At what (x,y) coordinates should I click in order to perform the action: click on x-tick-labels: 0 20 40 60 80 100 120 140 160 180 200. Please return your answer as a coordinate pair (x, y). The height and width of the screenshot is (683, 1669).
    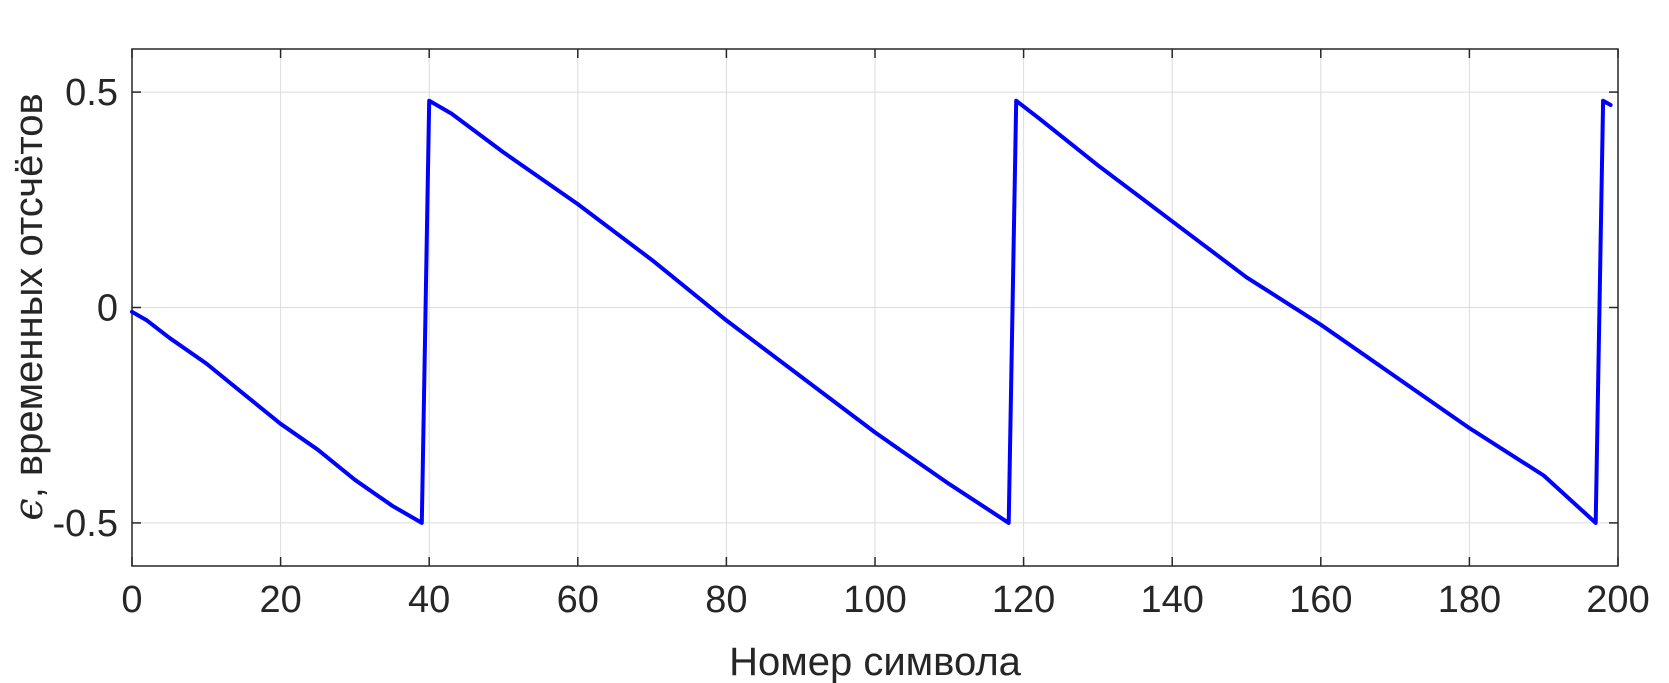
    Looking at the image, I should click on (885, 600).